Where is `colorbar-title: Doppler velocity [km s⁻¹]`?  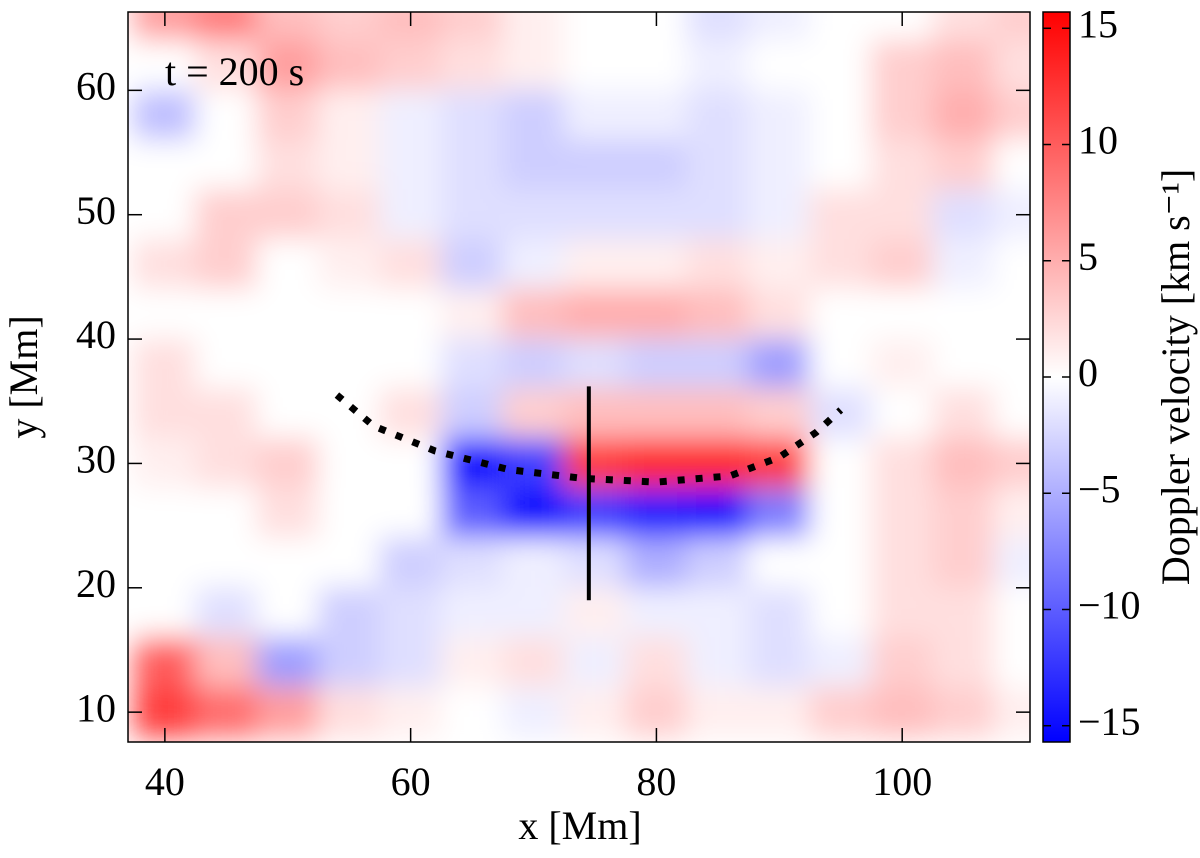
colorbar-title: Doppler velocity [km s⁻¹] is located at coordinates (1175, 377).